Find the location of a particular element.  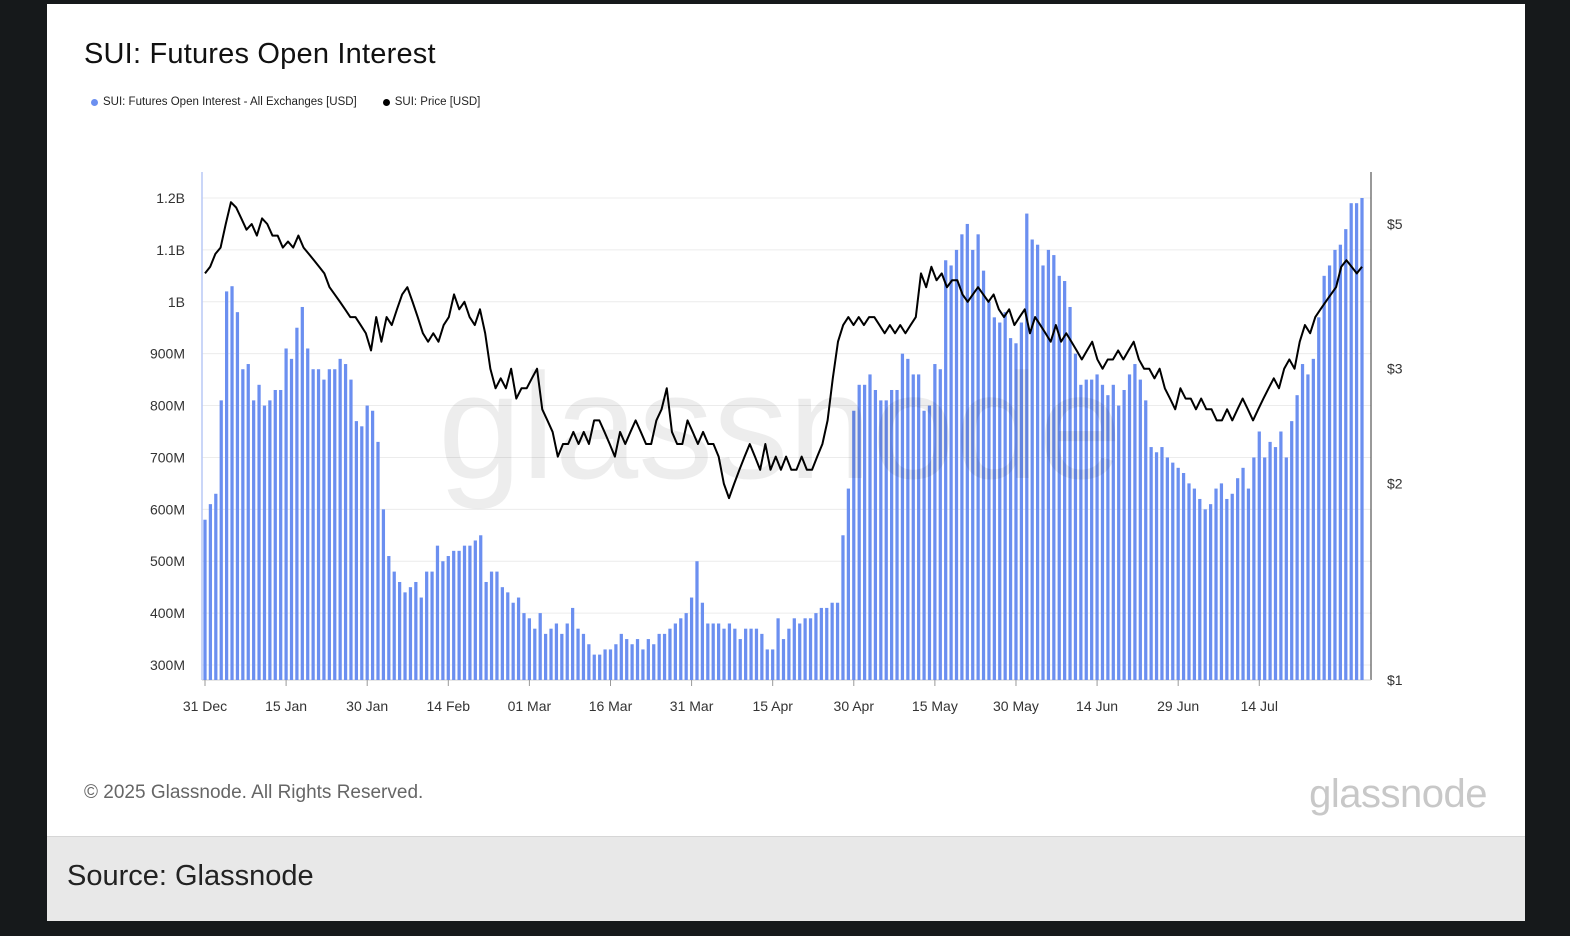

chart-title: SUI: Futures Open Interest is located at coordinates (260, 54).